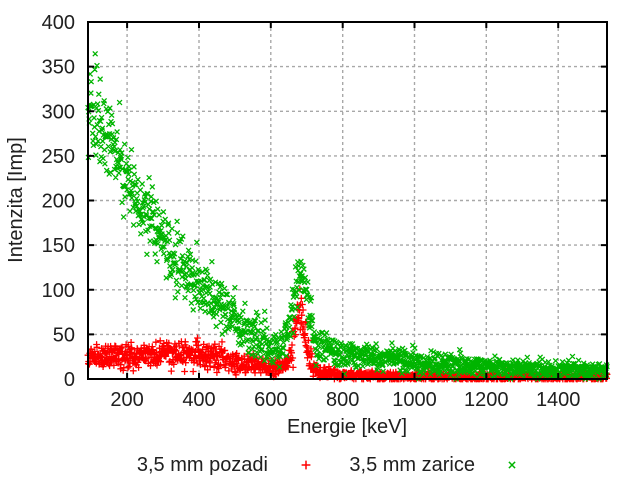  I want to click on y-tick-label-200: 200, so click(58, 202).